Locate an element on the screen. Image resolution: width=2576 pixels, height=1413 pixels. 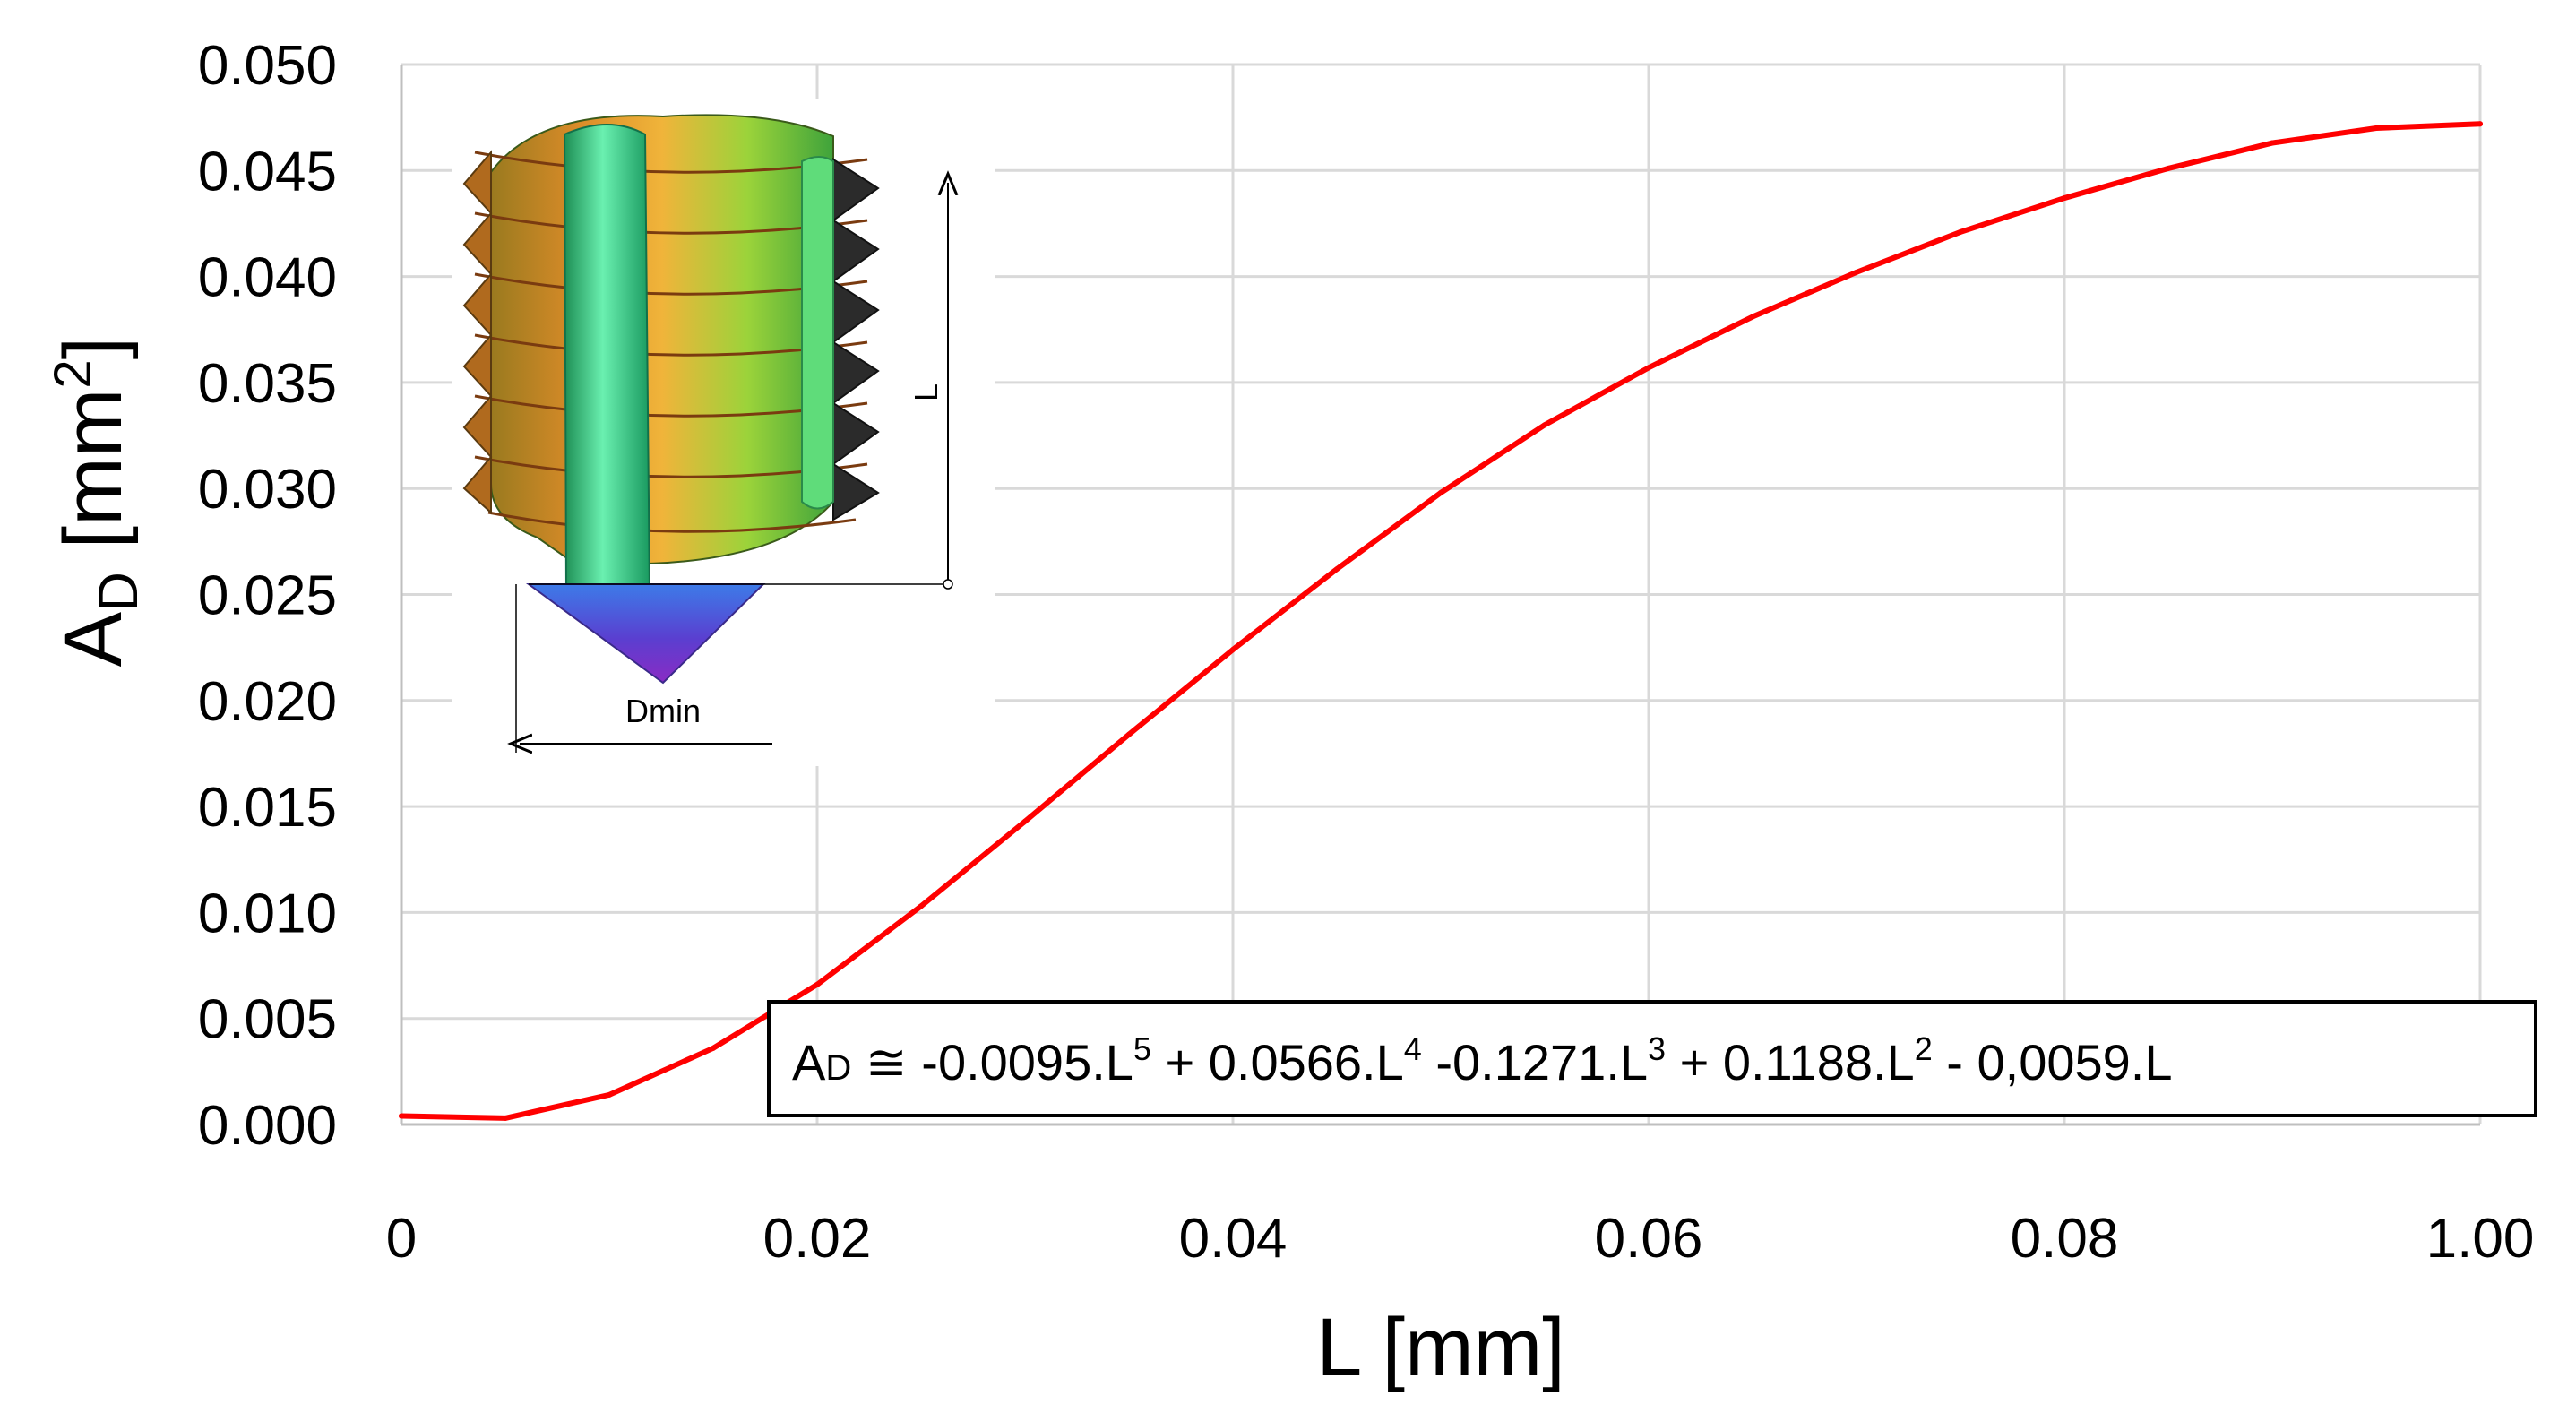
y-tick-label: 0.035 is located at coordinates (267, 384).